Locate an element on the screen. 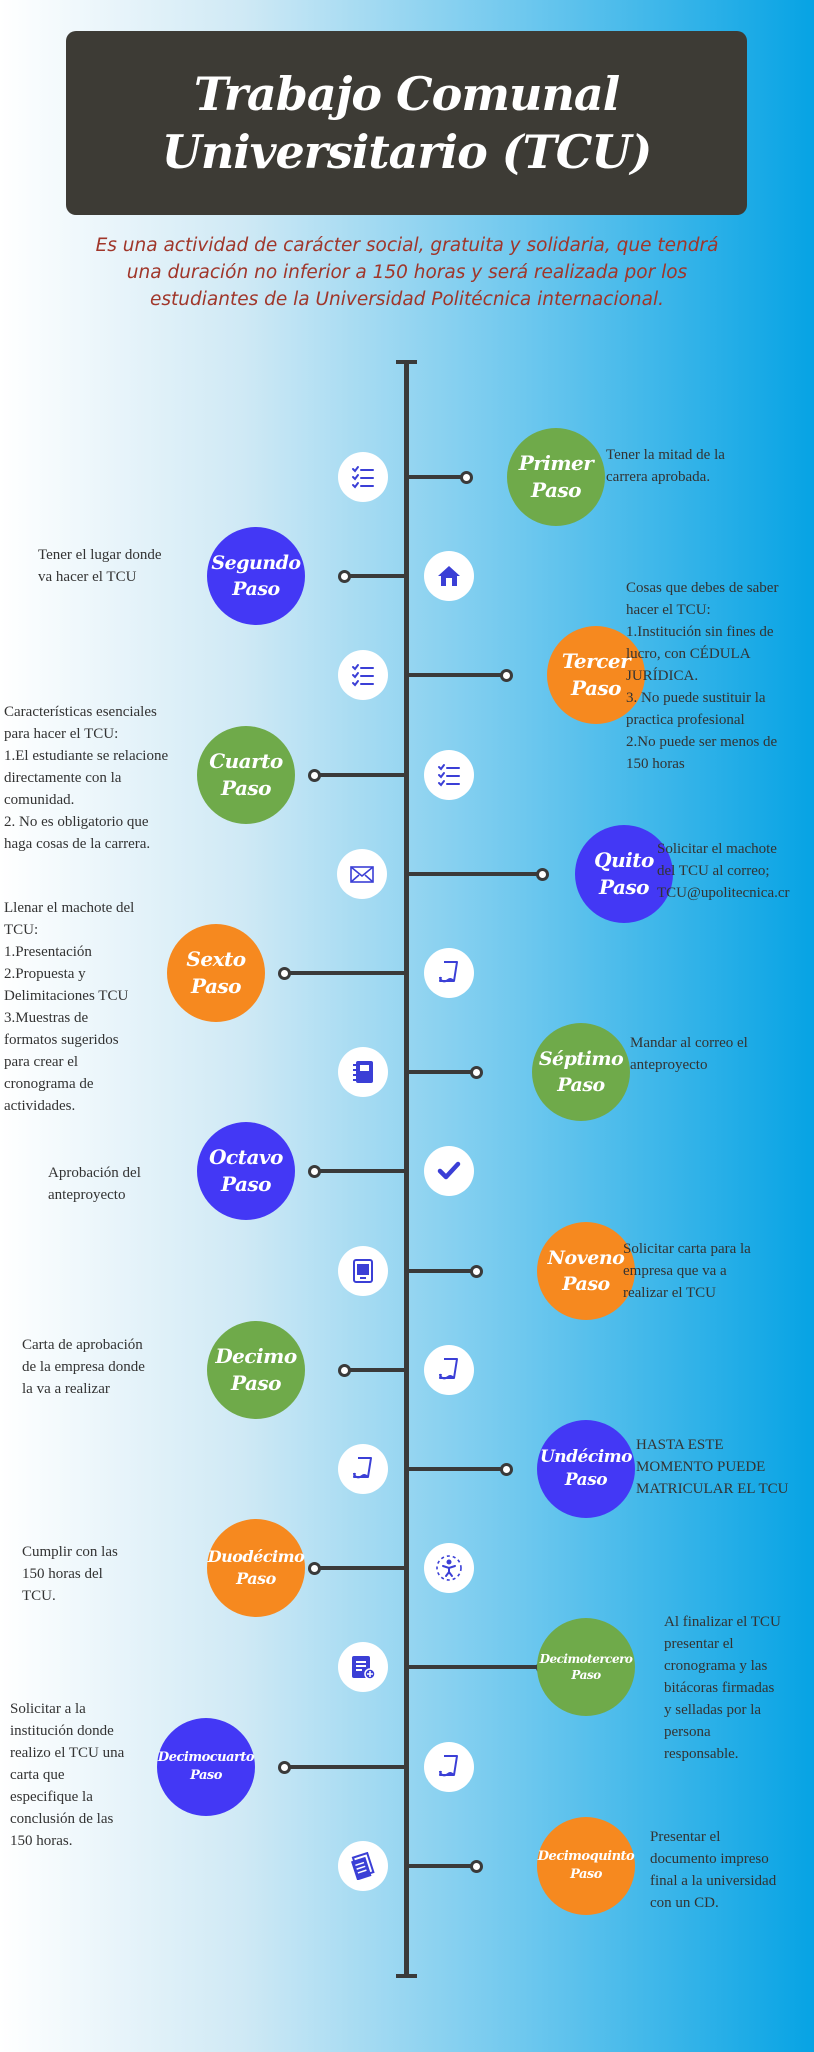 Image resolution: width=814 pixels, height=2052 pixels. notebook-icon is located at coordinates (363, 1072).